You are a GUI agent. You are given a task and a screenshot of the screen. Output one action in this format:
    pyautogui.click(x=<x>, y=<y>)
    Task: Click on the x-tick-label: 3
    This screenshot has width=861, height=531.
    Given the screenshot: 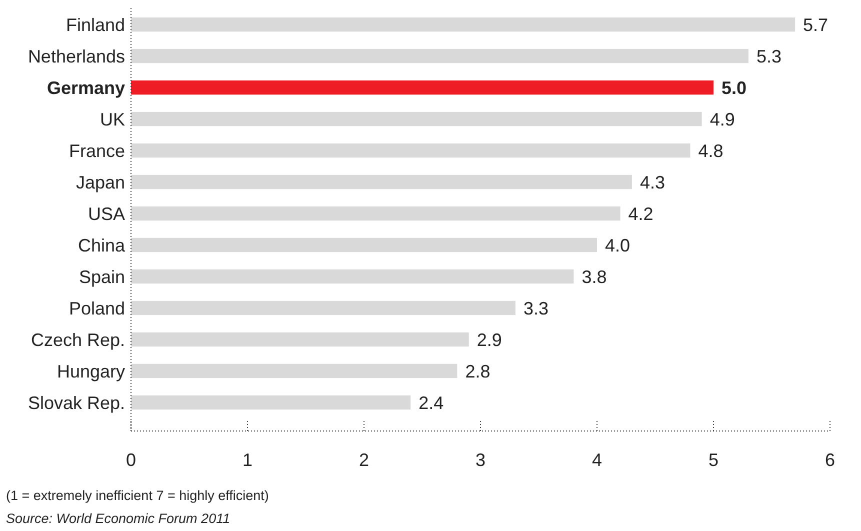 What is the action you would take?
    pyautogui.click(x=480, y=460)
    